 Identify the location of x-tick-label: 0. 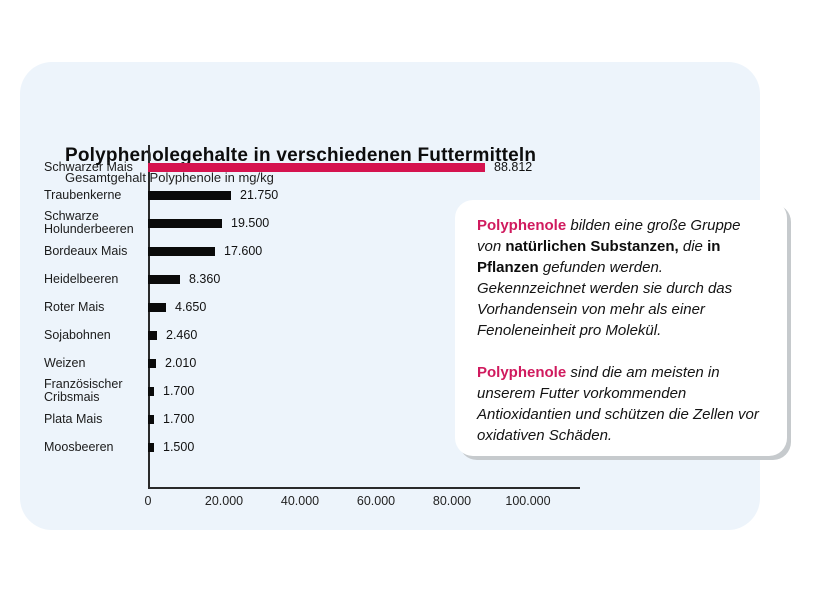
(148, 501).